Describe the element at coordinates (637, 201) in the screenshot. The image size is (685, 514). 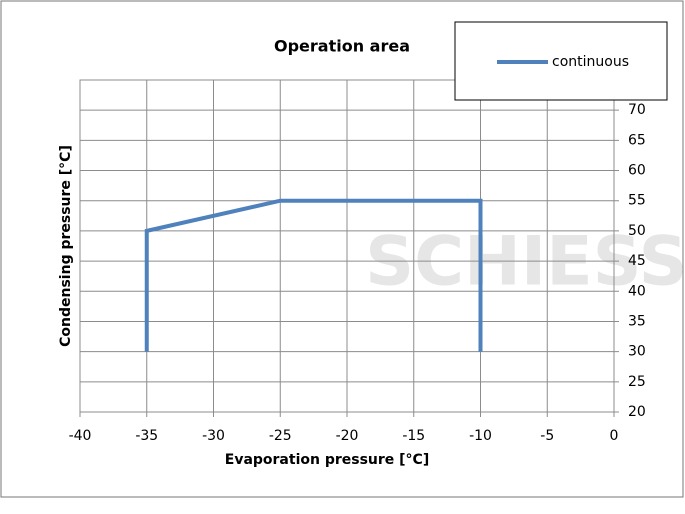
I see `y-tick-label: 55` at that location.